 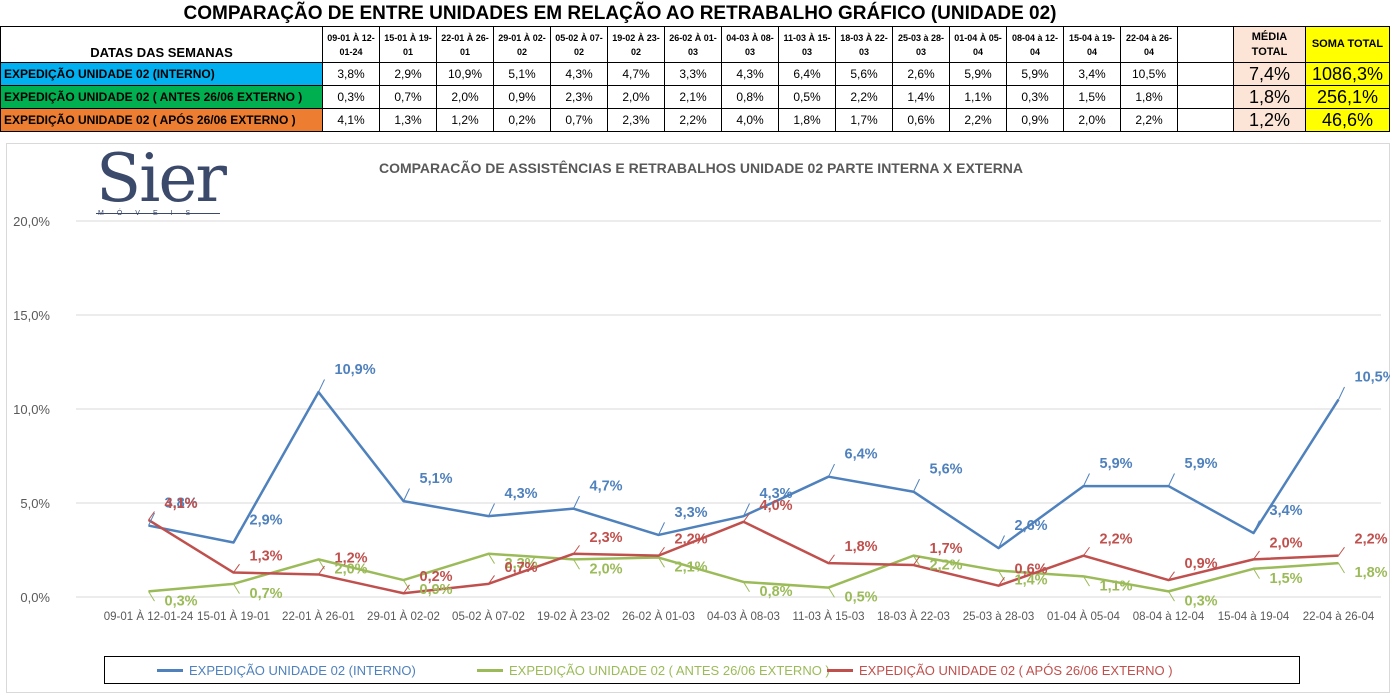 What do you see at coordinates (403, 616) in the screenshot?
I see `x-tick-label: 29-01 À 02-02` at bounding box center [403, 616].